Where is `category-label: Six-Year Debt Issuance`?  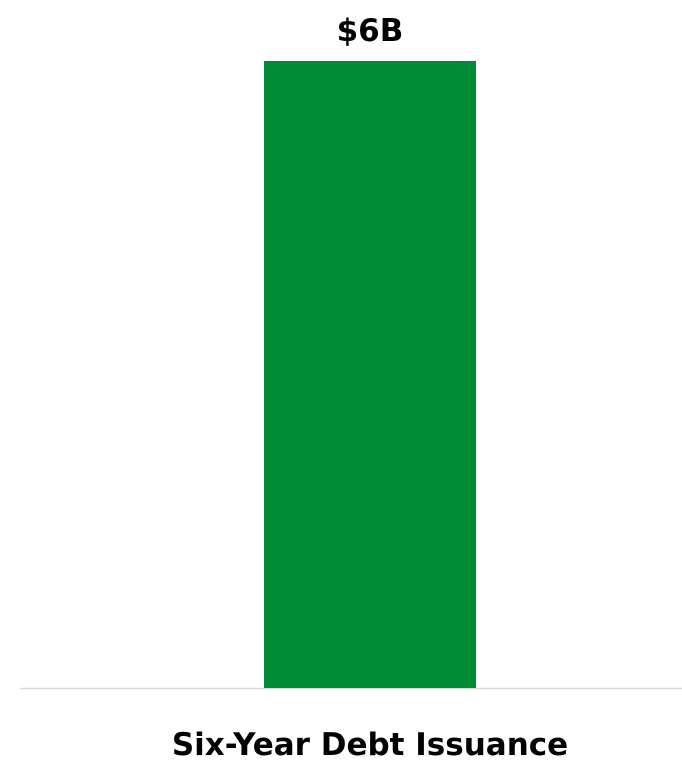 category-label: Six-Year Debt Issuance is located at coordinates (370, 744).